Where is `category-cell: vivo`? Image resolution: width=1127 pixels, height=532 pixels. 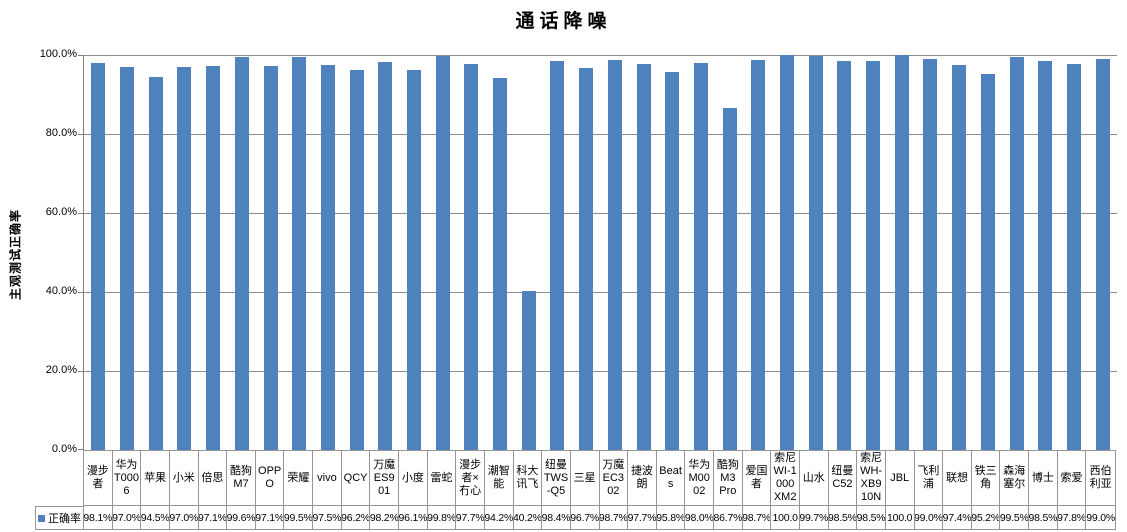 category-cell: vivo is located at coordinates (327, 478).